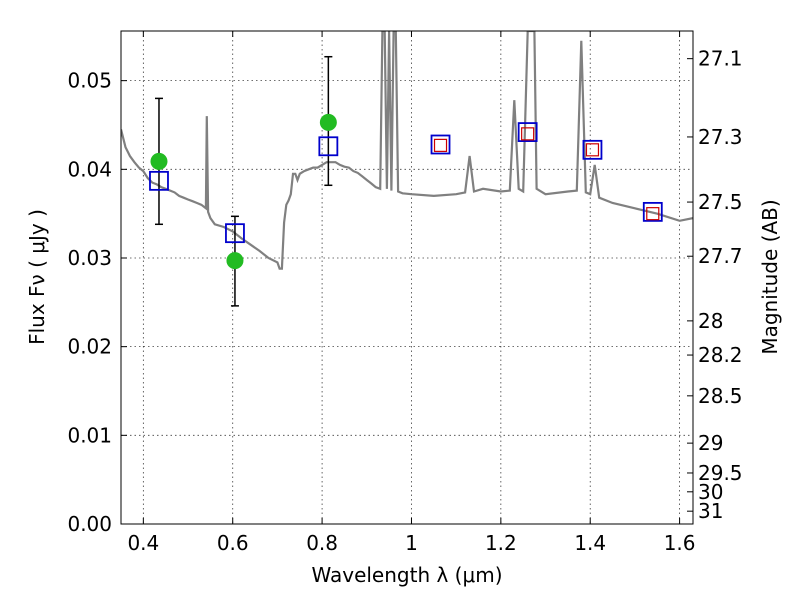 The image size is (800, 600). What do you see at coordinates (720, 137) in the screenshot?
I see `magnitude-tick-label: 27.3` at bounding box center [720, 137].